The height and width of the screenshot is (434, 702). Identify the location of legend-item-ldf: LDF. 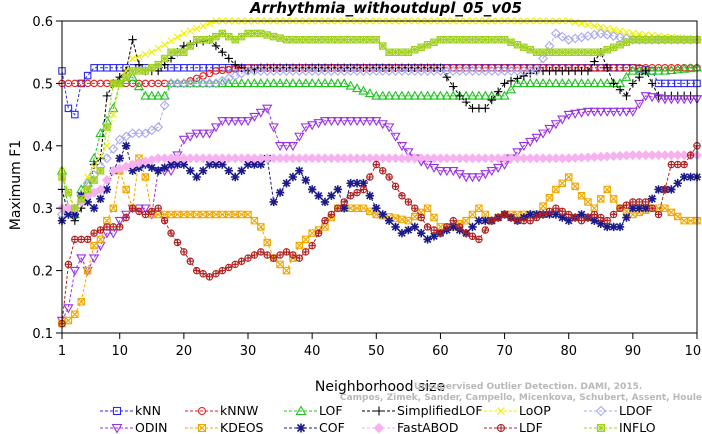
(513, 427).